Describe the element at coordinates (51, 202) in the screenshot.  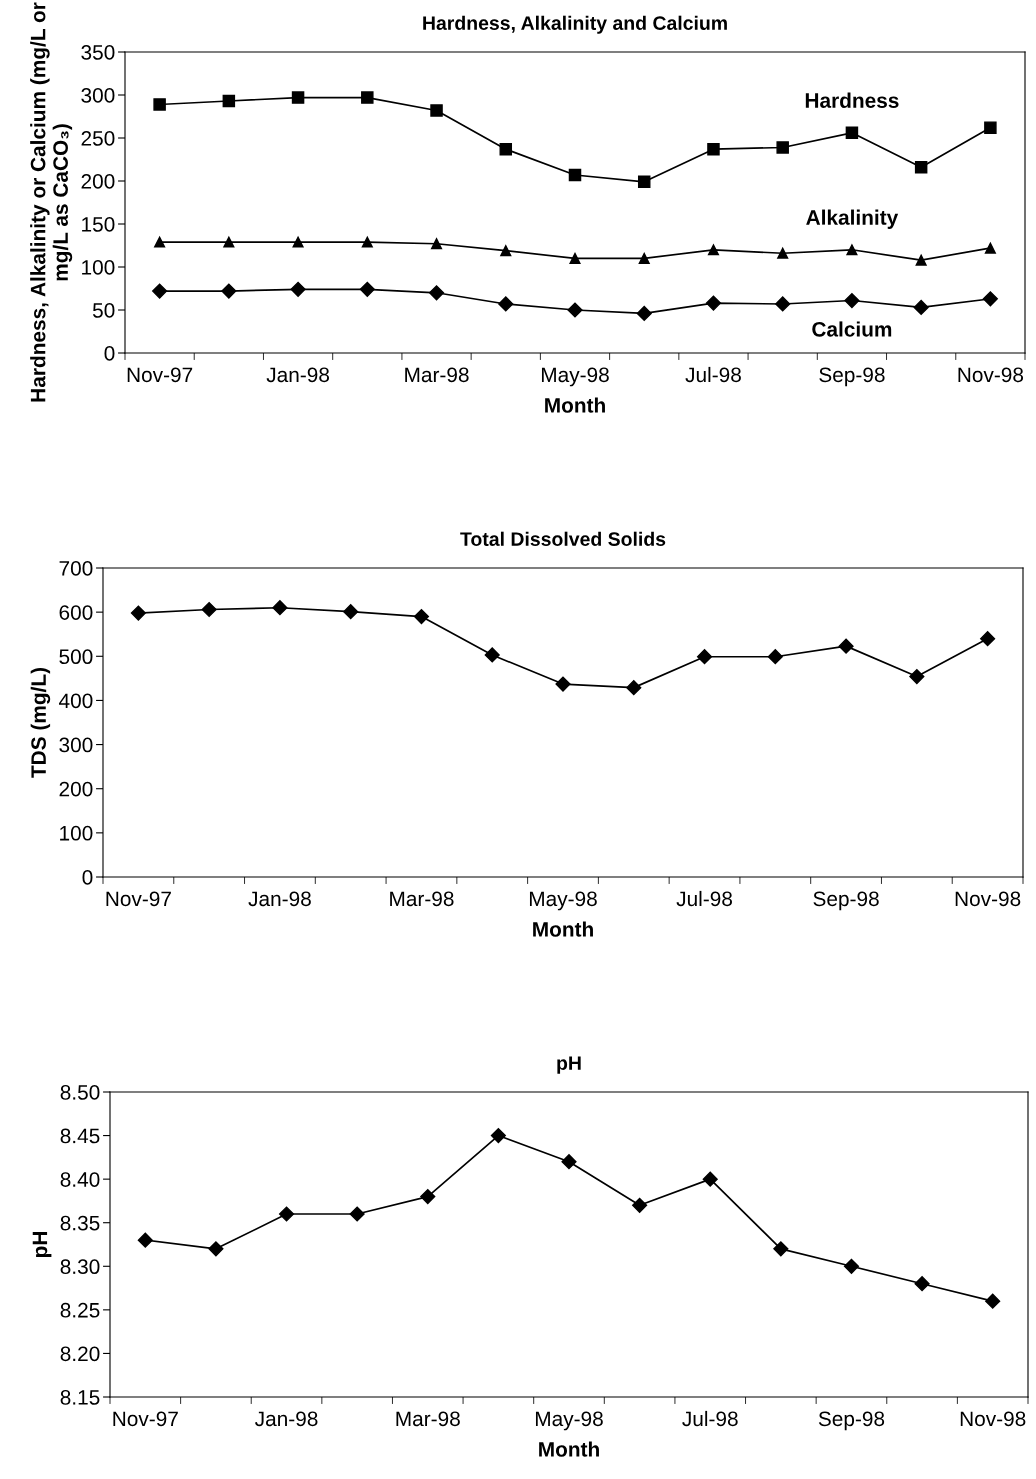
I see `y-axis-title: Hardness, Alkalinity or Calcium (mg/L or mg/L as CaCO₃)` at that location.